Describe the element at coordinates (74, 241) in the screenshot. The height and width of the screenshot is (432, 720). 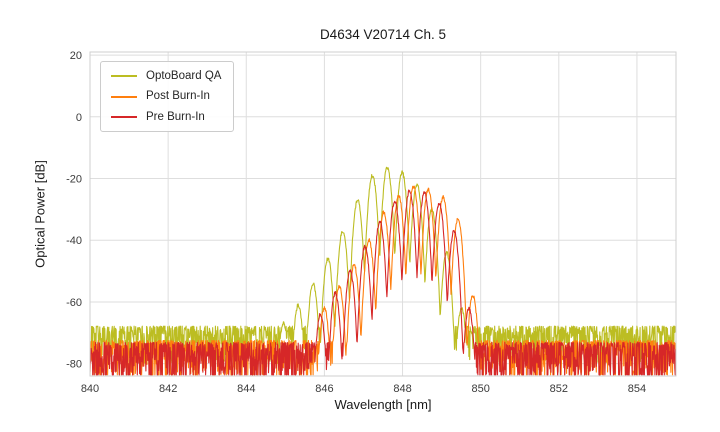
I see `y-tick-label: -40` at that location.